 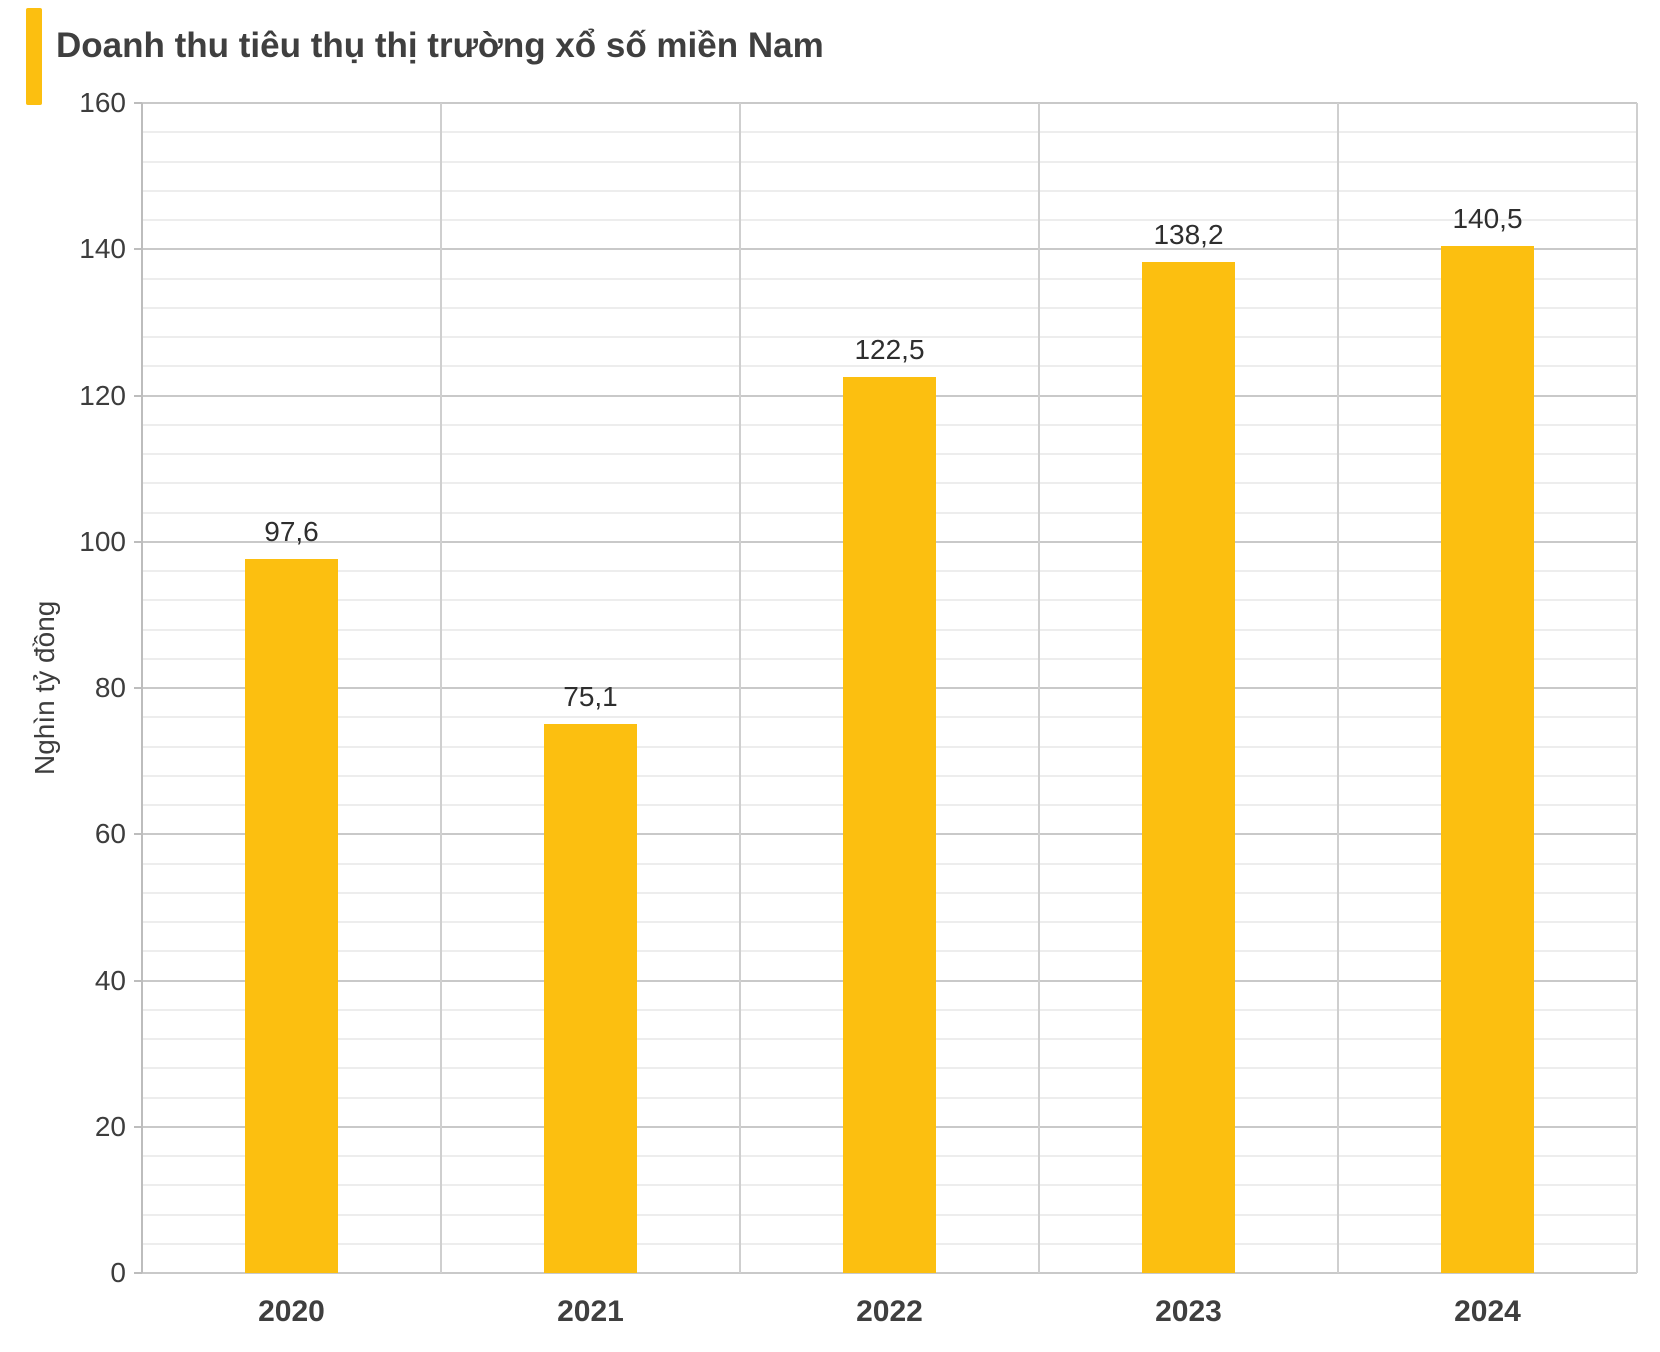 I want to click on bar-value-label: 140,5, so click(x=1487, y=218).